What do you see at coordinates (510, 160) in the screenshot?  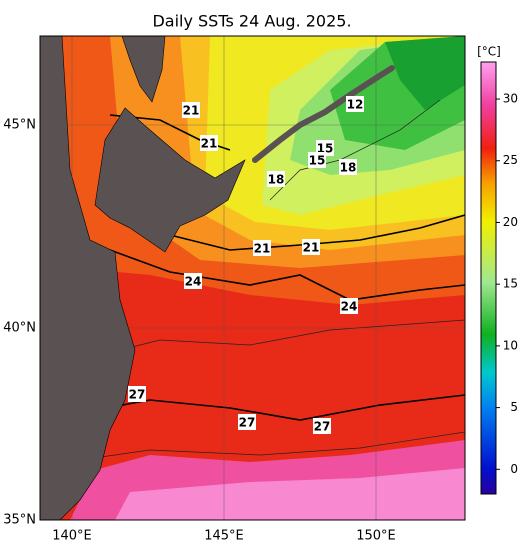 I see `colorbar-tick-label: 25` at bounding box center [510, 160].